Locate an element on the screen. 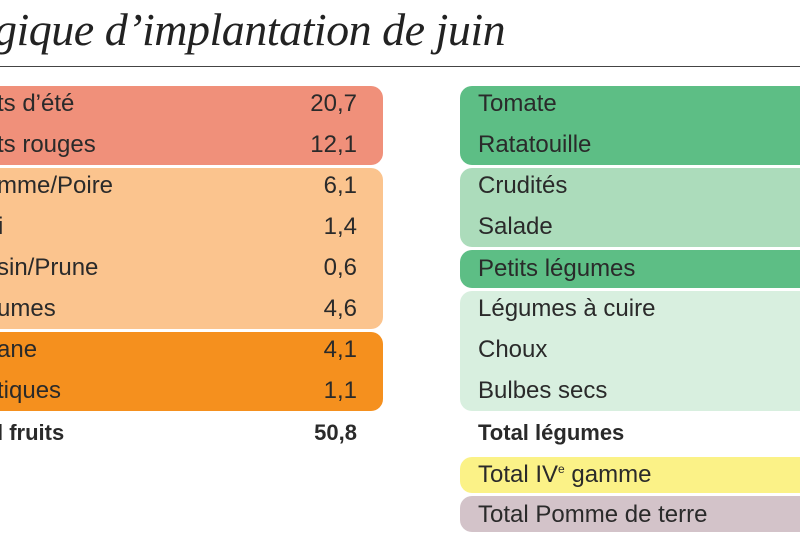 The image size is (800, 550). legume-label: Bulbes secs is located at coordinates (543, 390).